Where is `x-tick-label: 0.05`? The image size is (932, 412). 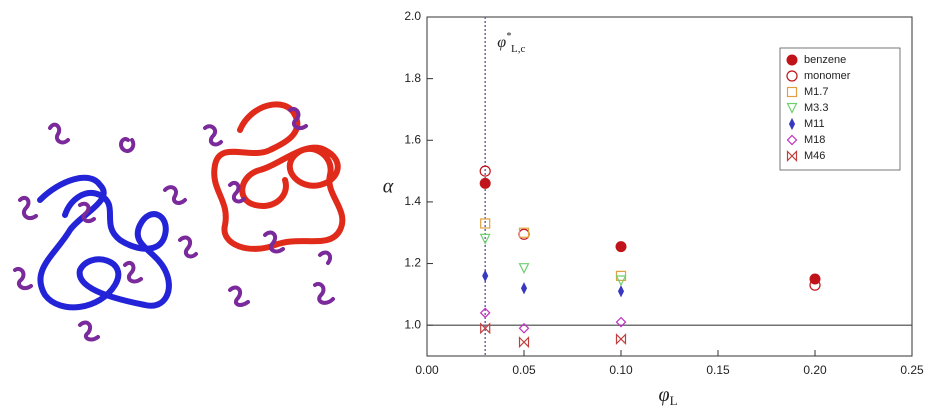 x-tick-label: 0.05 is located at coordinates (524, 370).